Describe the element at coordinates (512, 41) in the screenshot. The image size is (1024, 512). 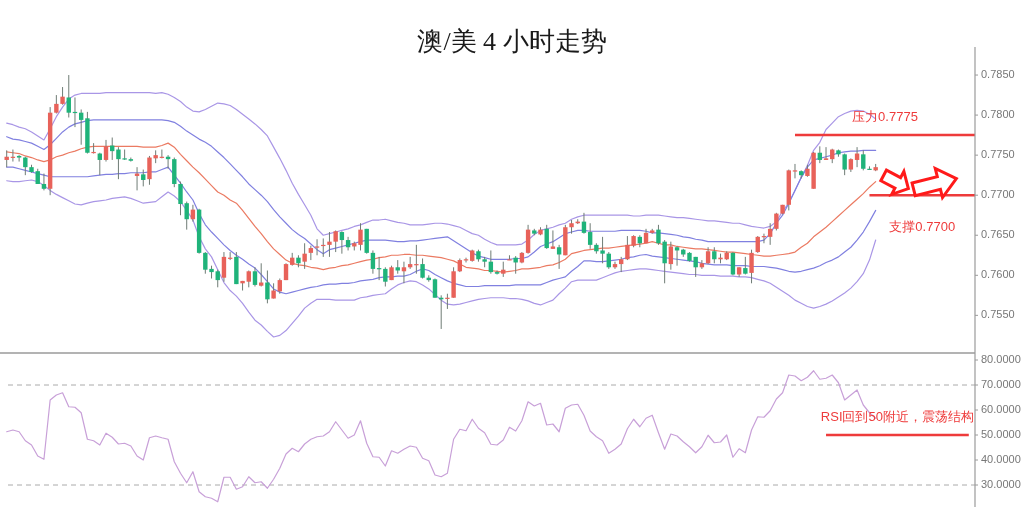
I see `chart-title: 澳/美 4 小时走势` at that location.